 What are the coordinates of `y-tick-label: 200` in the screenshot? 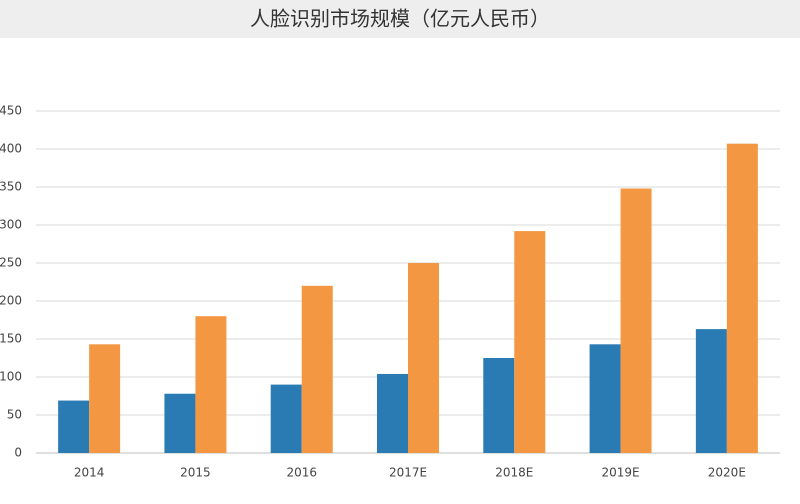 It's located at (11, 301).